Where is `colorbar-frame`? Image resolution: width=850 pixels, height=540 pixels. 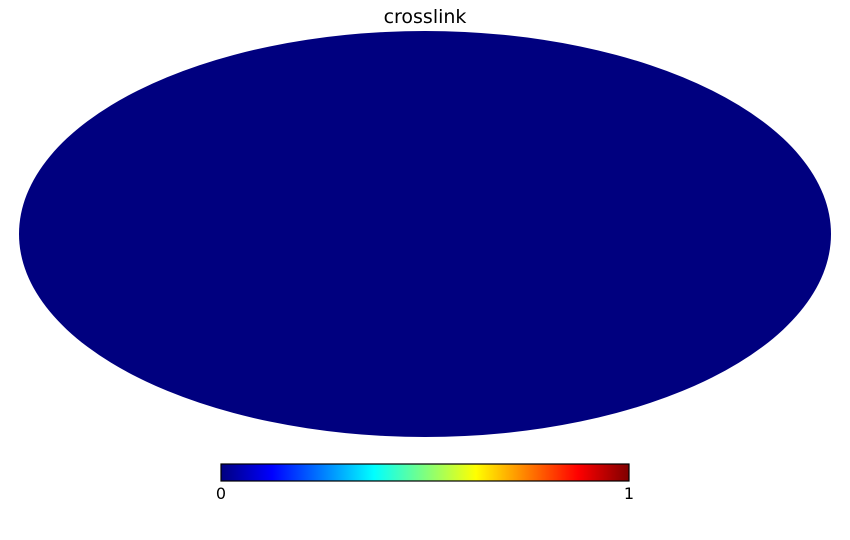 colorbar-frame is located at coordinates (425, 472).